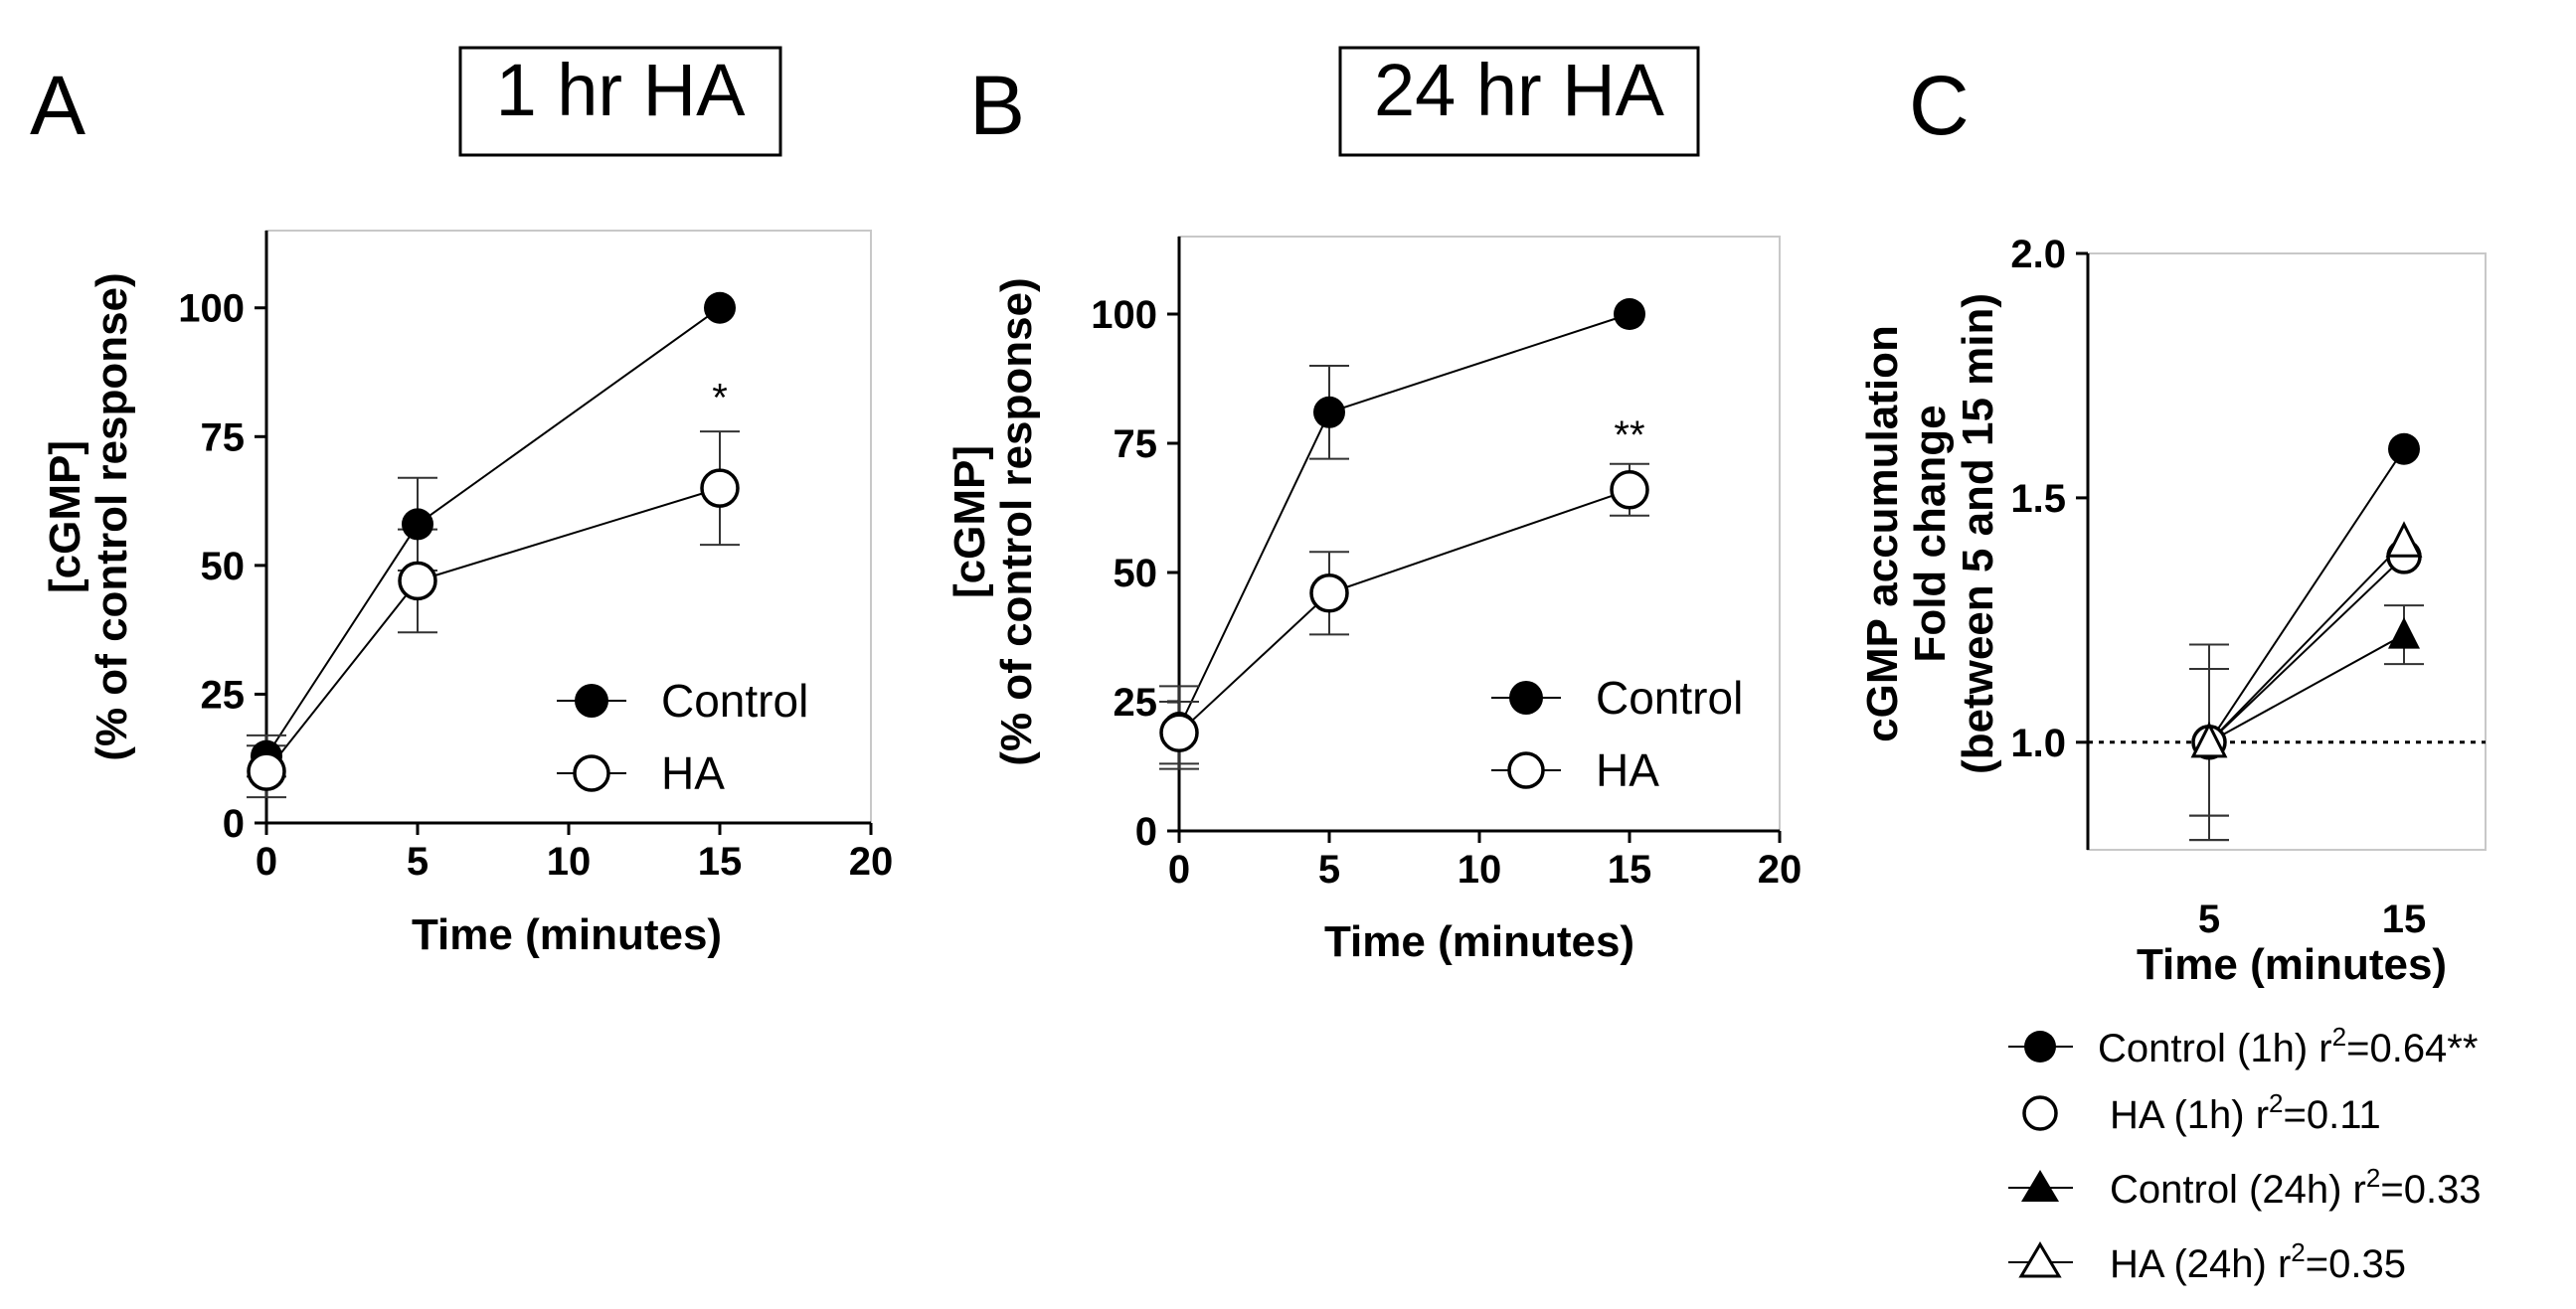  Describe the element at coordinates (65, 516) in the screenshot. I see `panel-a-ylabel-line1: [cGMP]` at that location.